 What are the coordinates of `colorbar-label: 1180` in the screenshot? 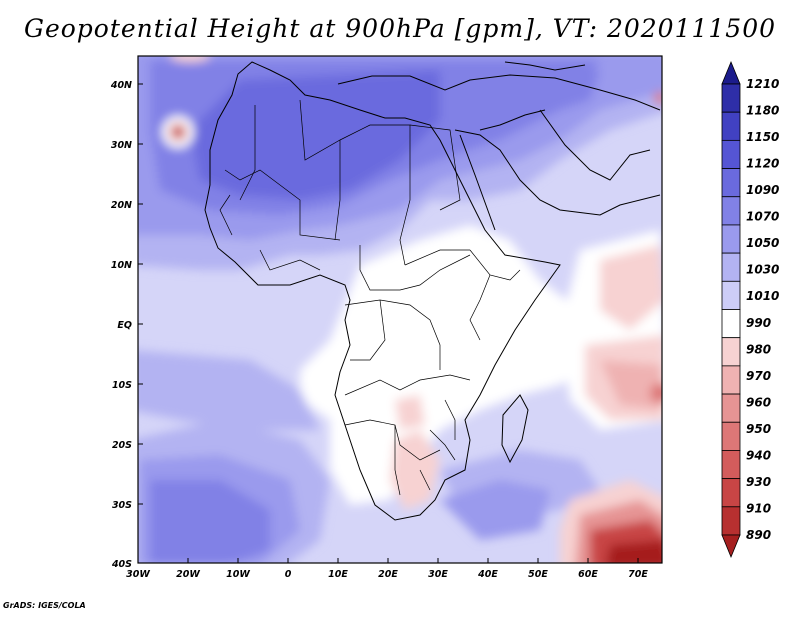 It's located at (762, 111).